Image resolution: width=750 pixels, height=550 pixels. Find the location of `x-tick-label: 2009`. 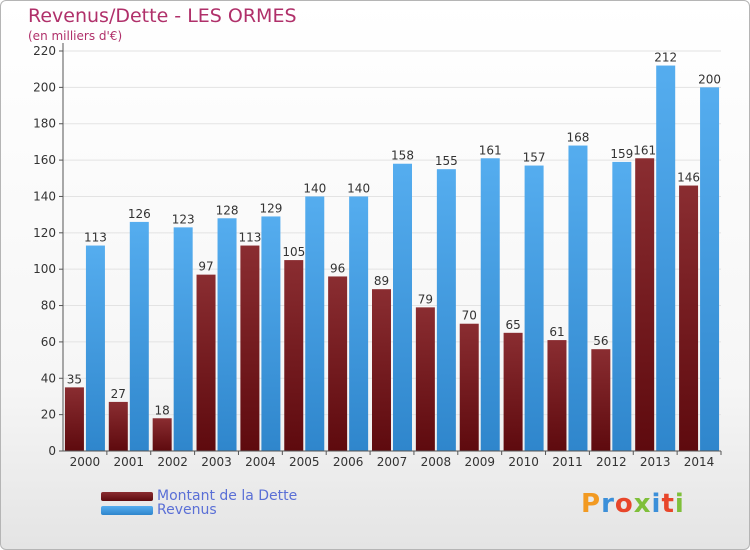

x-tick-label: 2009 is located at coordinates (479, 462).